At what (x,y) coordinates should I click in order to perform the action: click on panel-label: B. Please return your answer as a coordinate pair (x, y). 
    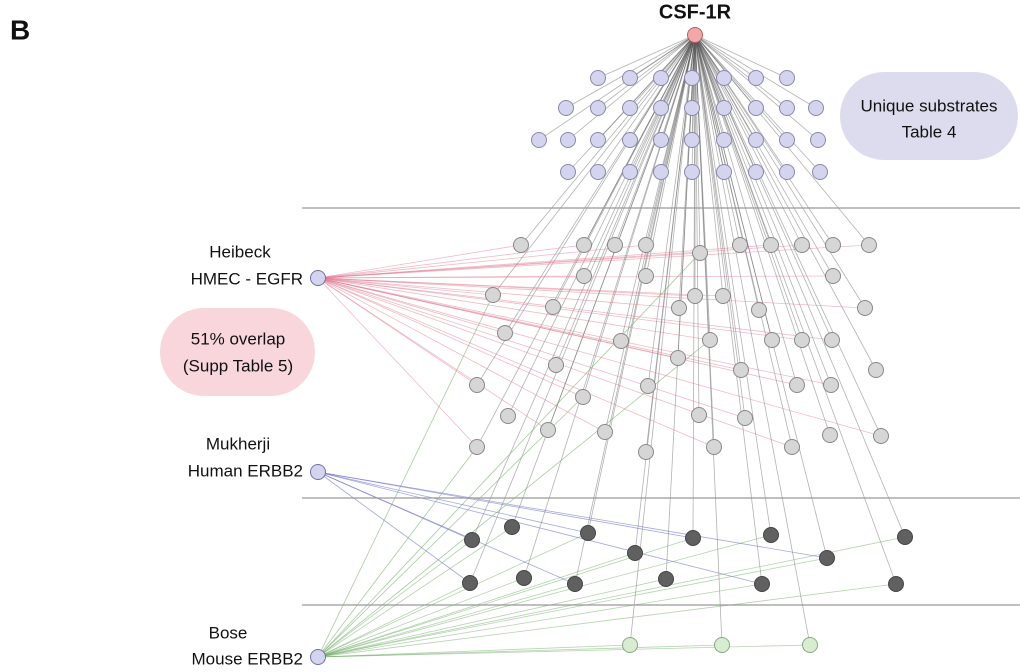
    Looking at the image, I should click on (20, 29).